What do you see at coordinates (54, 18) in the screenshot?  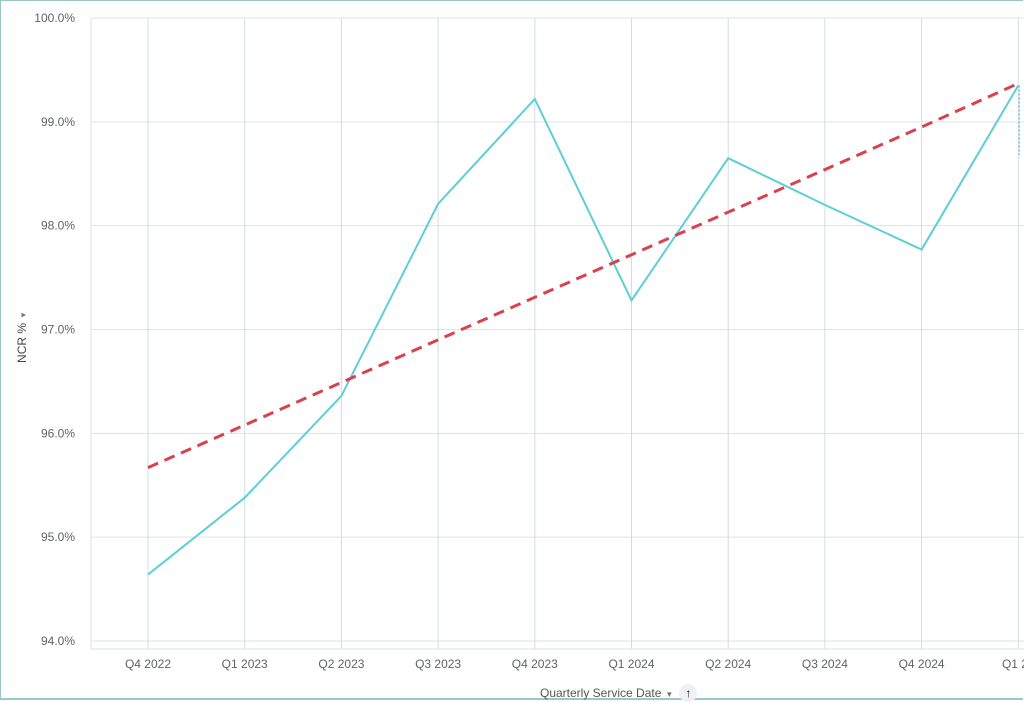 I see `y-tick-label: 100.0%` at bounding box center [54, 18].